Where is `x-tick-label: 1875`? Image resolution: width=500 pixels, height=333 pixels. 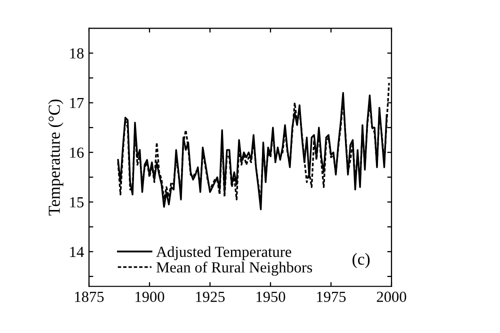
x-tick-label: 1875 is located at coordinates (89, 297).